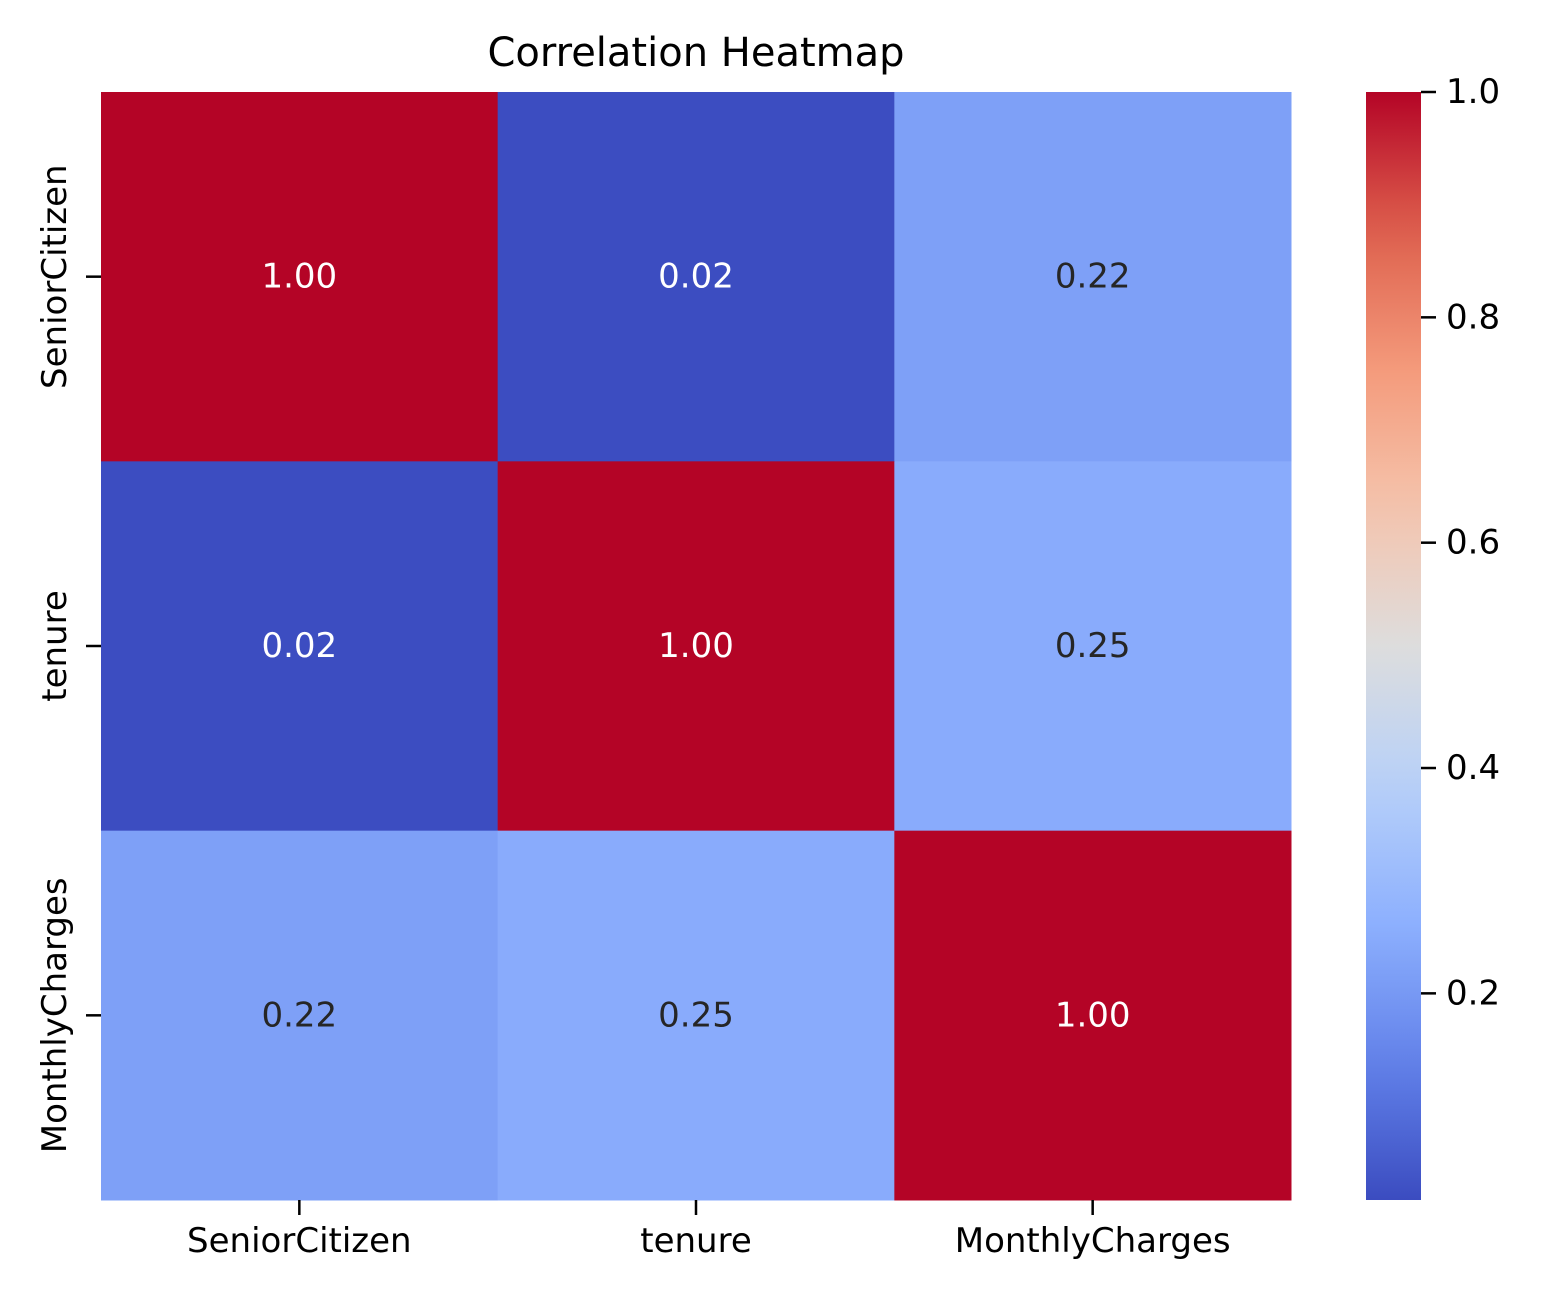  Describe the element at coordinates (1473, 92) in the screenshot. I see `colorbar-tick-label: 1.0` at that location.